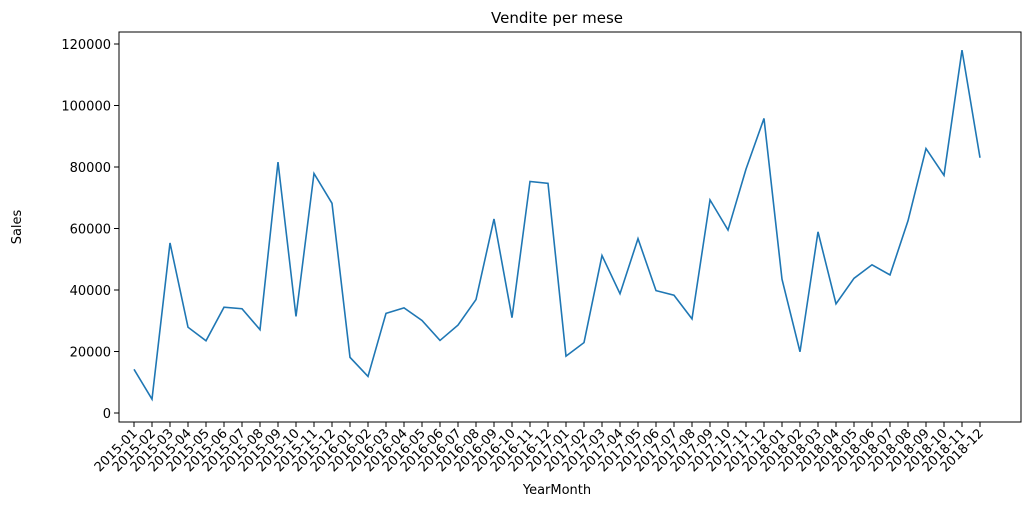  What do you see at coordinates (557, 18) in the screenshot?
I see `chart-title: Vendite per mese` at bounding box center [557, 18].